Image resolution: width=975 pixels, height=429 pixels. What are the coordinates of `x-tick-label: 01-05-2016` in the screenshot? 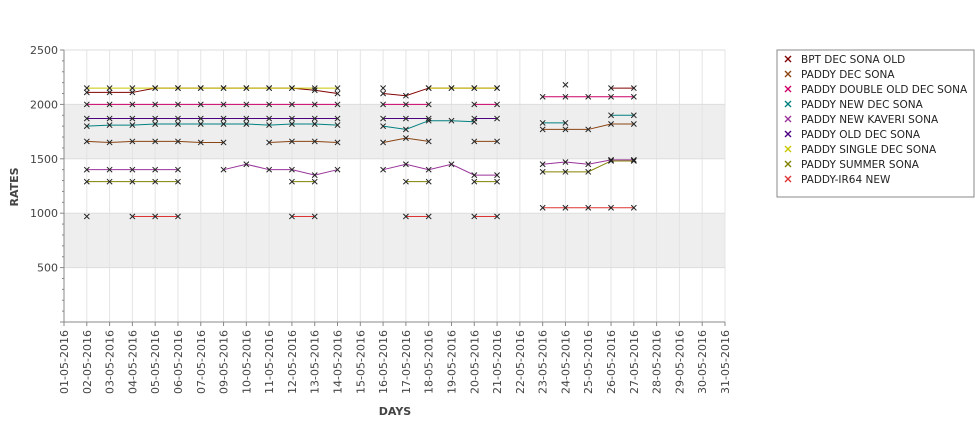 It's located at (64, 362).